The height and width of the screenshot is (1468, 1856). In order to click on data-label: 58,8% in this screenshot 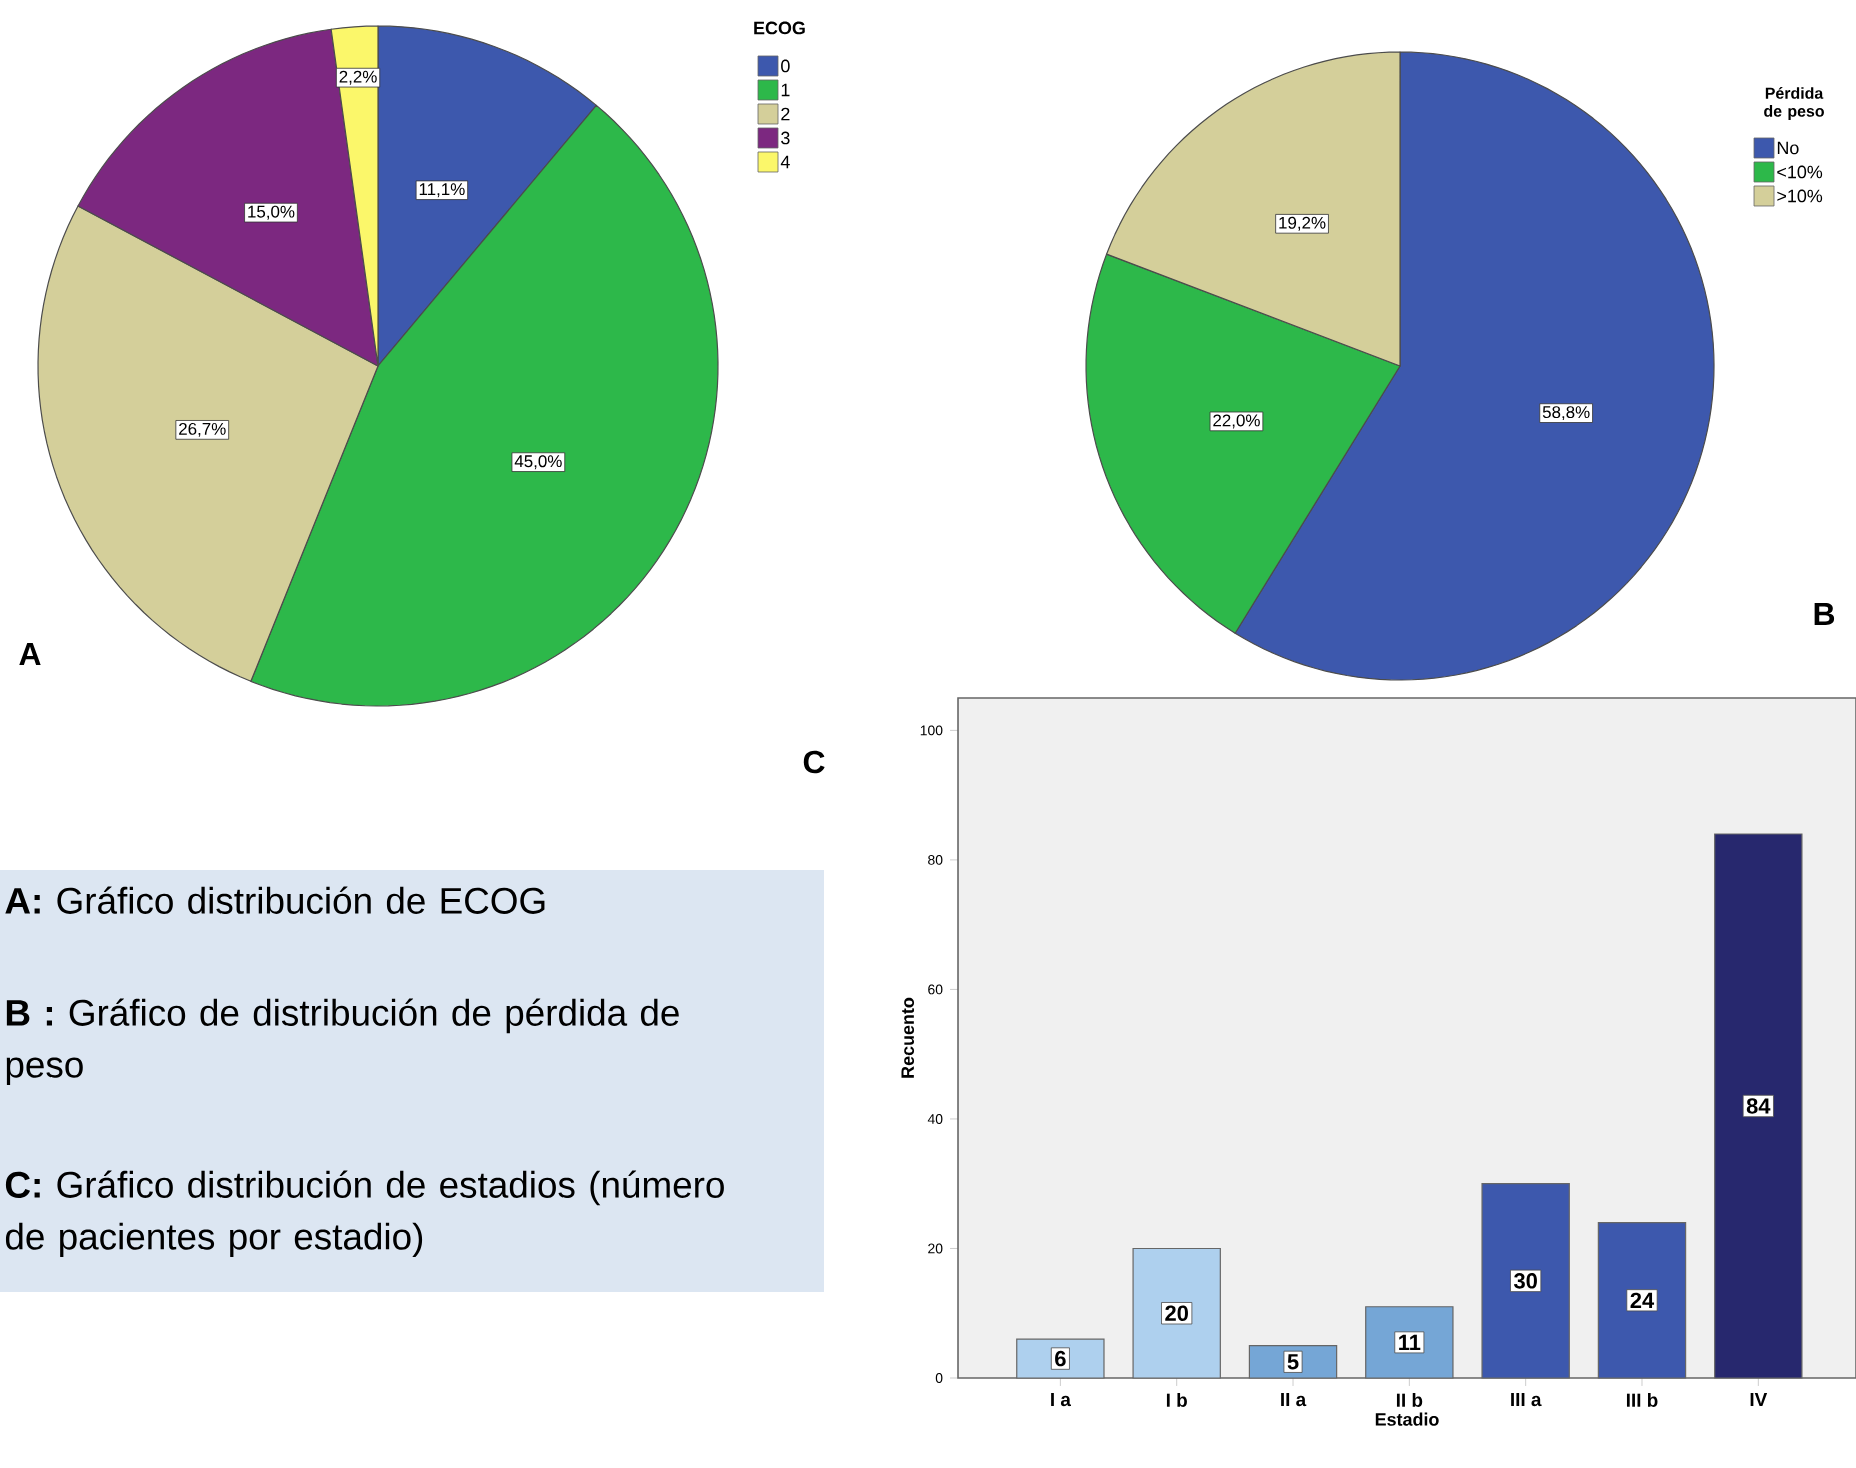, I will do `click(1566, 413)`.